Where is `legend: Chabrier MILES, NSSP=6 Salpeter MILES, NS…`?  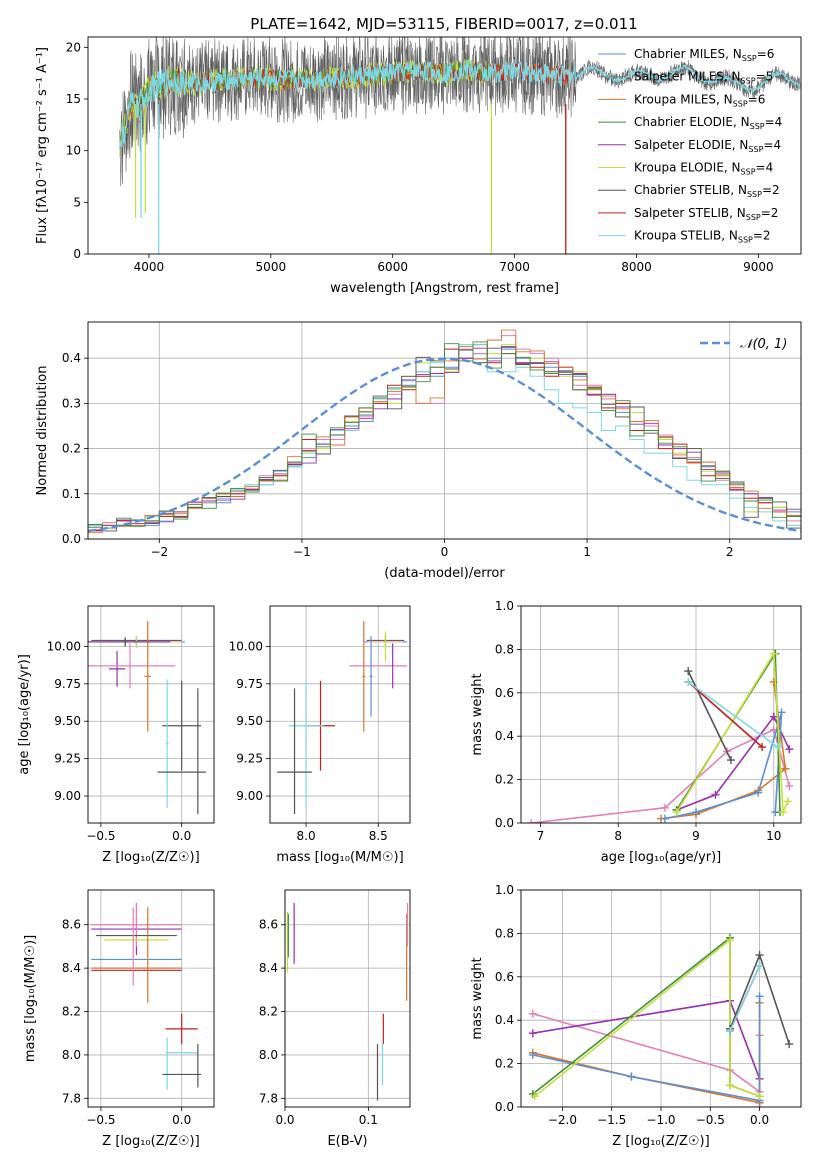
legend: Chabrier MILES, NSSP=6 Salpeter MILES, NS… is located at coordinates (690, 146).